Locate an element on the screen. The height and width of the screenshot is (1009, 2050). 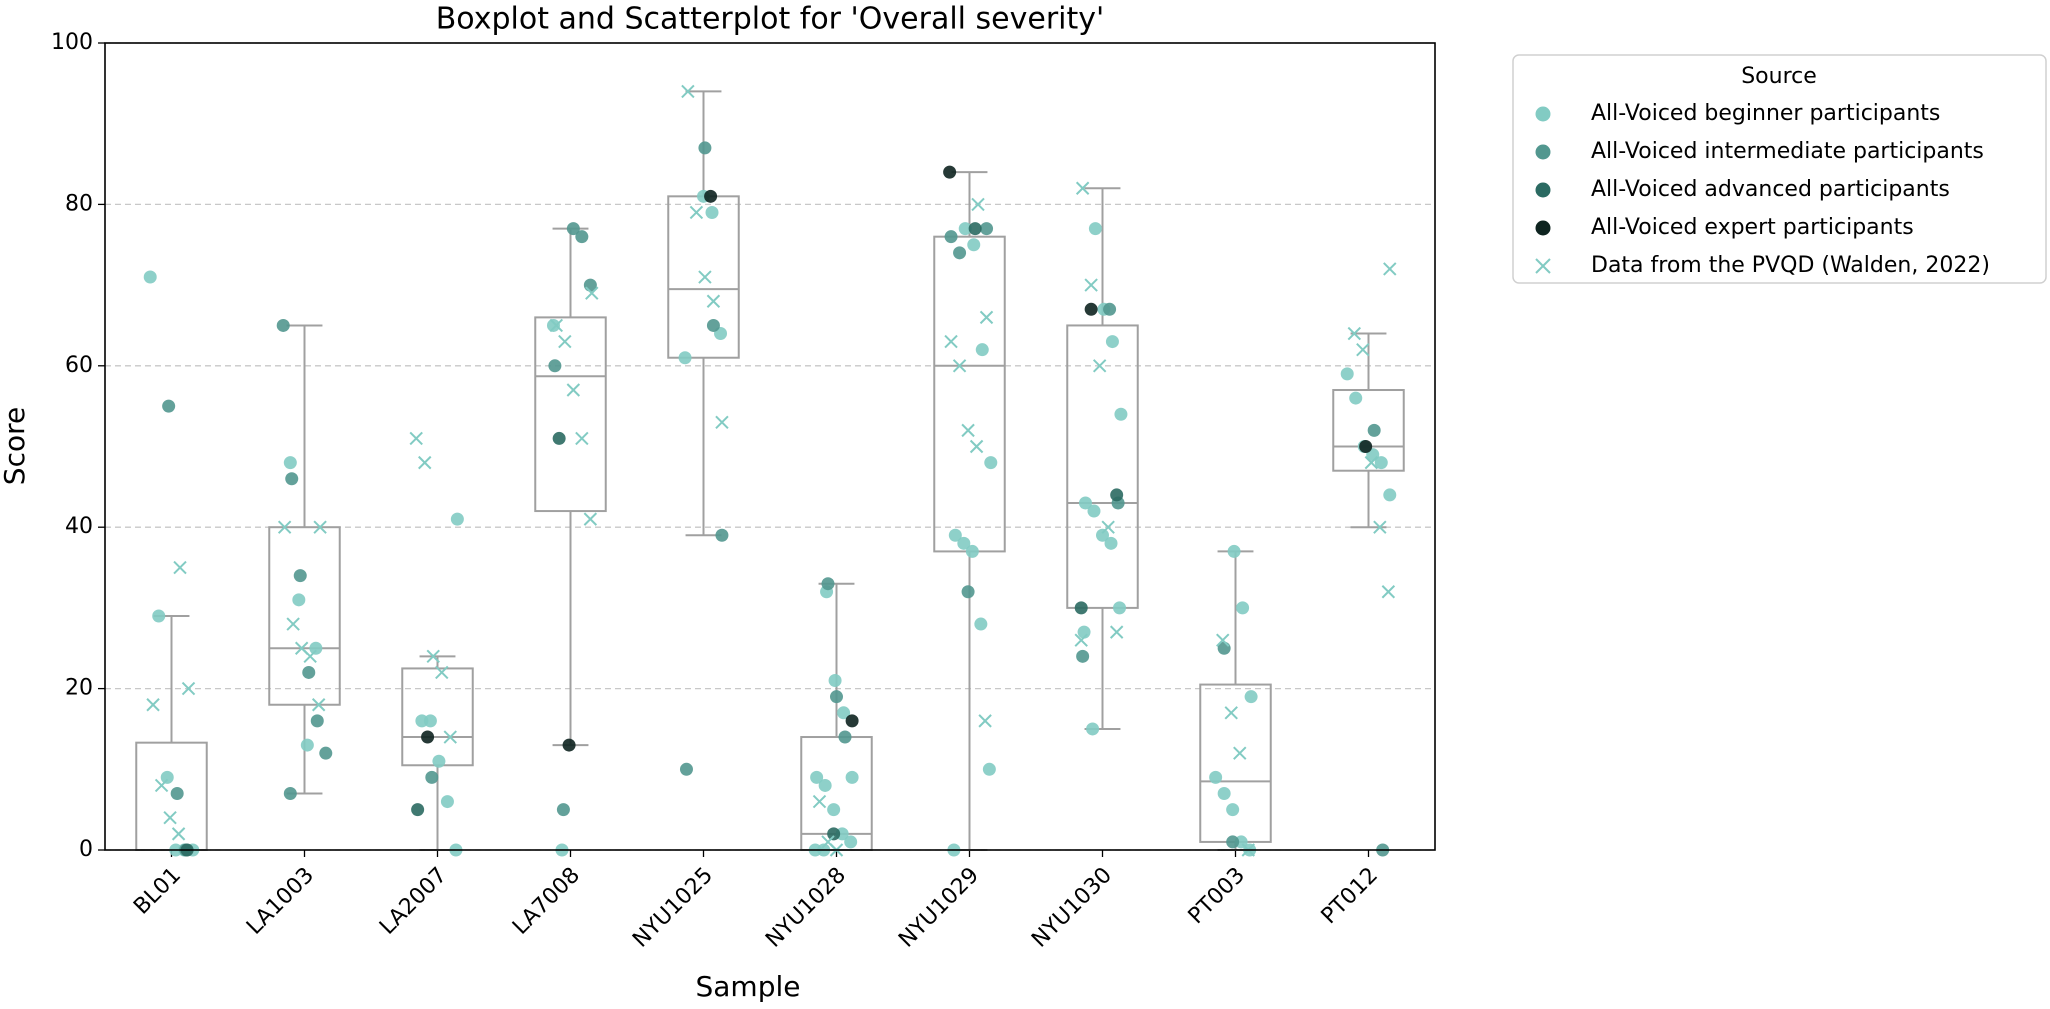
legend-marker-stroke is located at coordinates (1543, 266).